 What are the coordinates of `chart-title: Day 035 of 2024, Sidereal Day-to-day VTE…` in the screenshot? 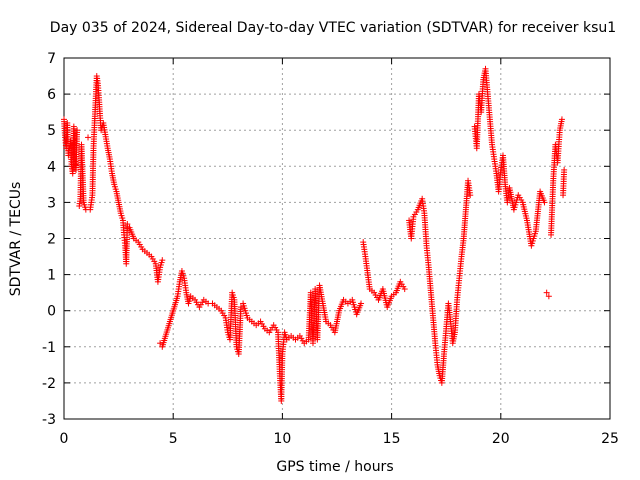 It's located at (333, 28).